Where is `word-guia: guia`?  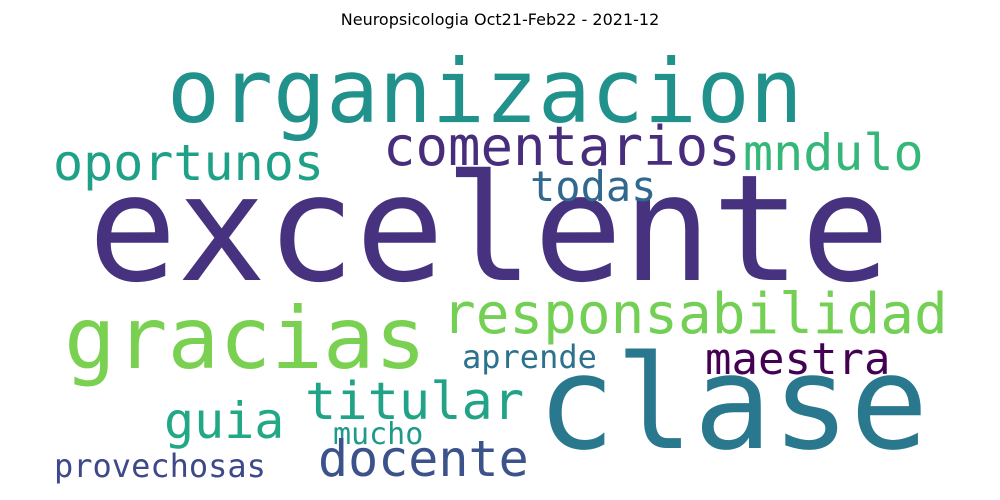
word-guia: guia is located at coordinates (224, 421).